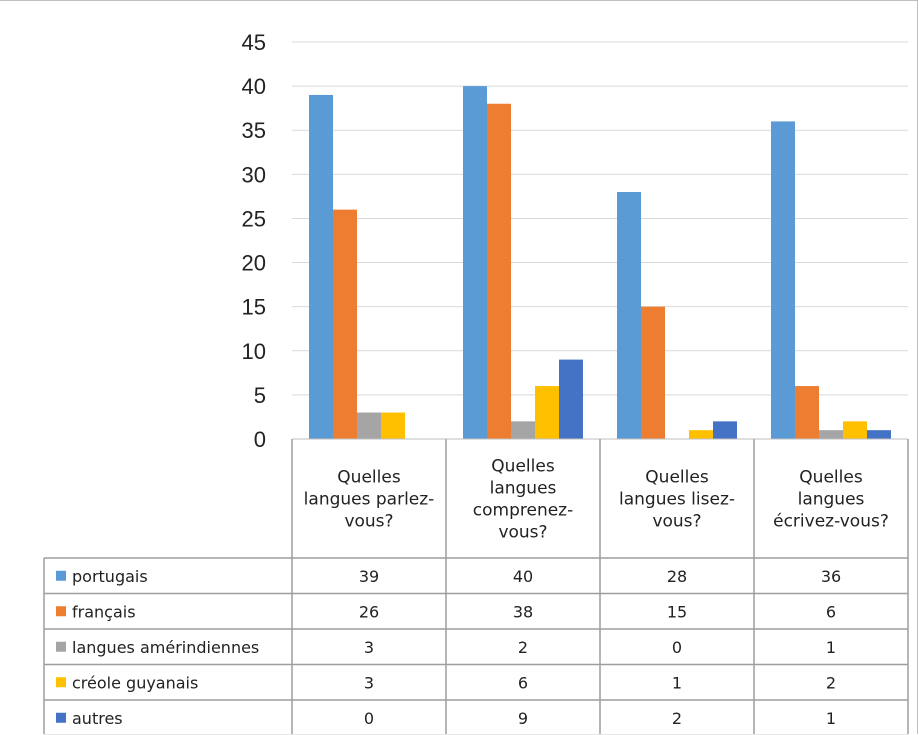 This screenshot has height=735, width=919. What do you see at coordinates (547, 412) in the screenshot?
I see `bar-créole-guyanais-1` at bounding box center [547, 412].